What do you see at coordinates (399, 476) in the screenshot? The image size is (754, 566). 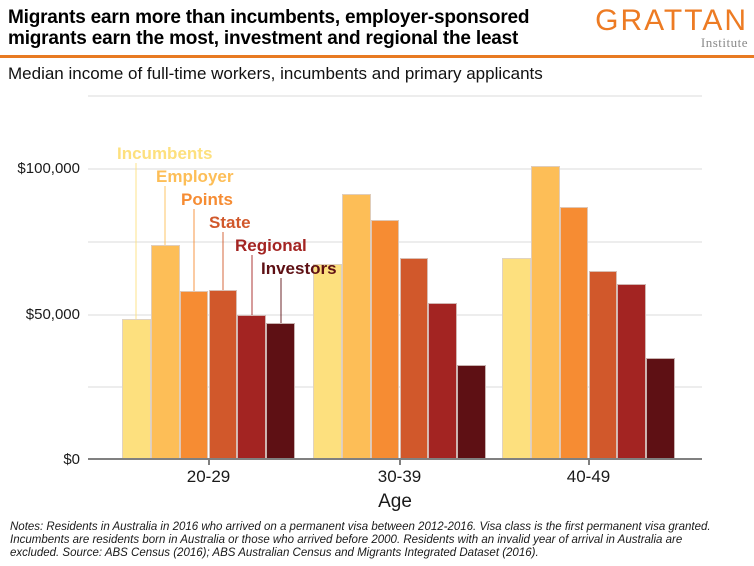 I see `x-tick-label-30-39: 30-39` at bounding box center [399, 476].